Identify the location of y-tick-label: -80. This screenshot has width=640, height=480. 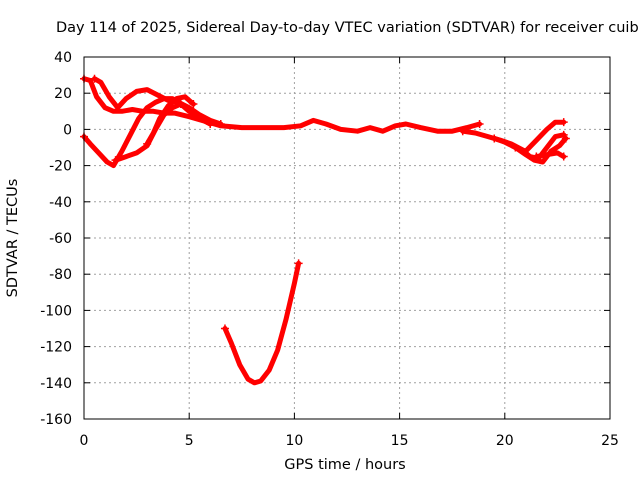
(60, 275).